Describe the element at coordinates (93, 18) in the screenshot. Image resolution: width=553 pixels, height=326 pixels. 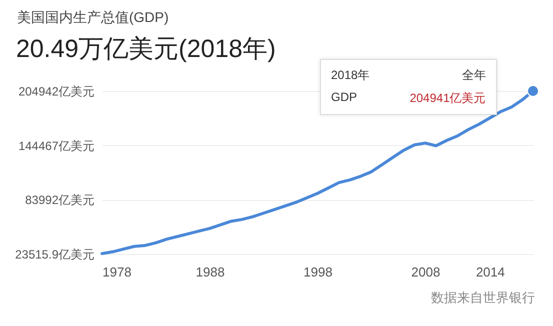
I see `chart-title: 美国国内生产总值(GDP)` at that location.